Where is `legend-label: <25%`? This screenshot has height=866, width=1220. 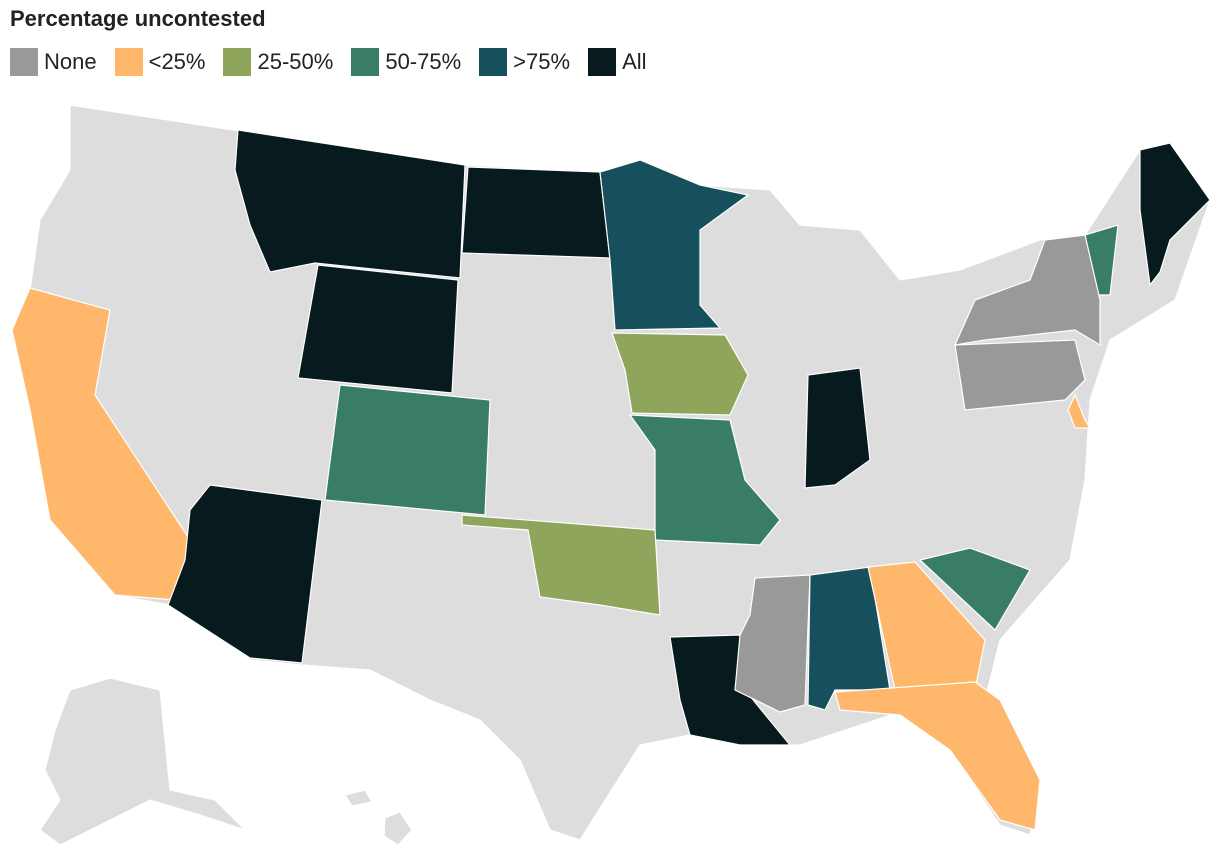
legend-label: <25% is located at coordinates (177, 61).